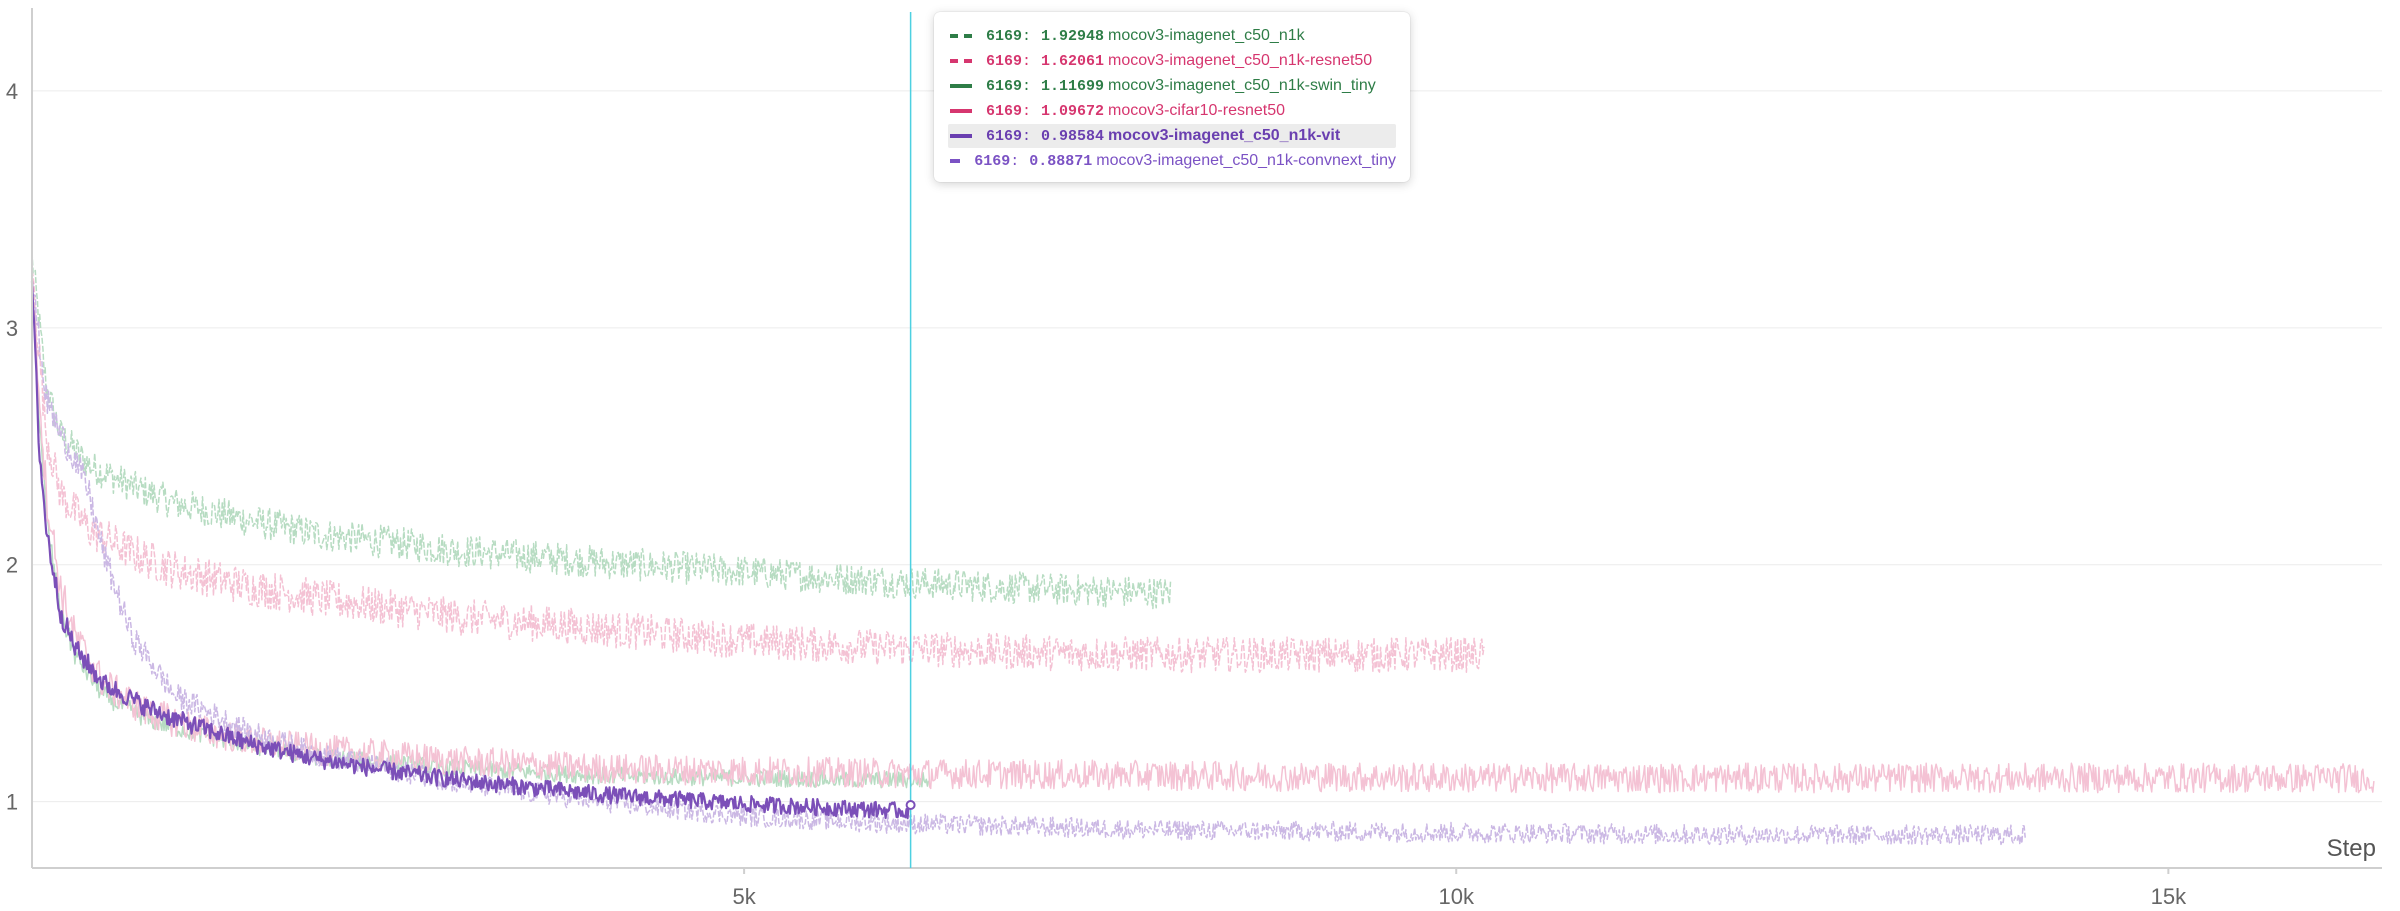  Describe the element at coordinates (2351, 848) in the screenshot. I see `x-axis-title: Step` at that location.